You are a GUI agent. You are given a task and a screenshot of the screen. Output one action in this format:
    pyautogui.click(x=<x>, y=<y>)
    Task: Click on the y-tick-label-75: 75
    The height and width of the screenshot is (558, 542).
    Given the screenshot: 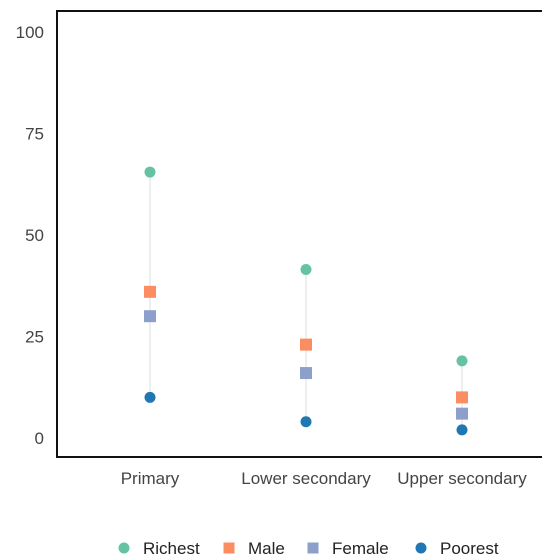 What is the action you would take?
    pyautogui.click(x=34, y=134)
    